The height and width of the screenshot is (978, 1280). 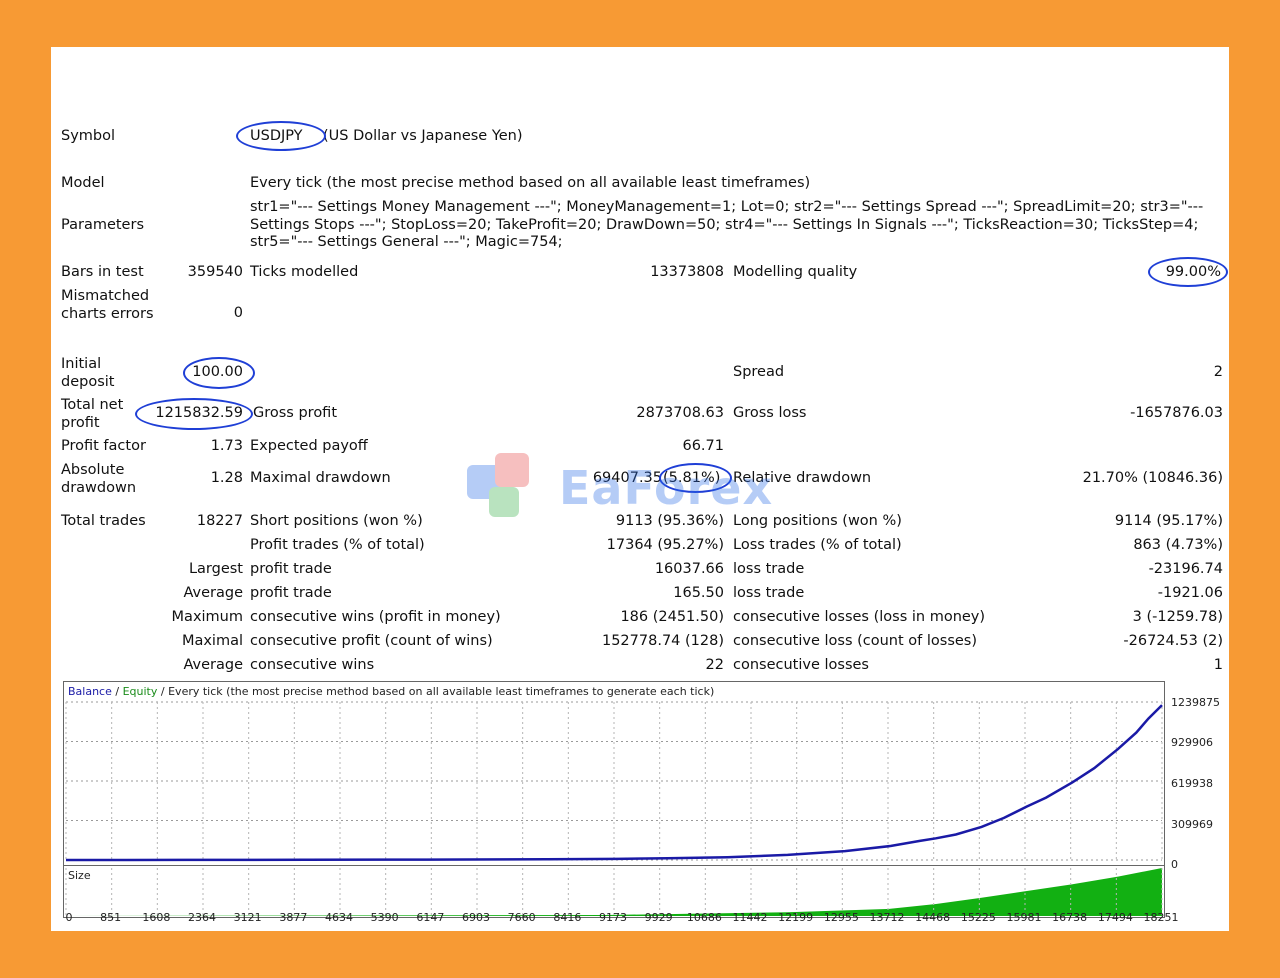 I want to click on x-tick-label: 1608, so click(x=156, y=917).